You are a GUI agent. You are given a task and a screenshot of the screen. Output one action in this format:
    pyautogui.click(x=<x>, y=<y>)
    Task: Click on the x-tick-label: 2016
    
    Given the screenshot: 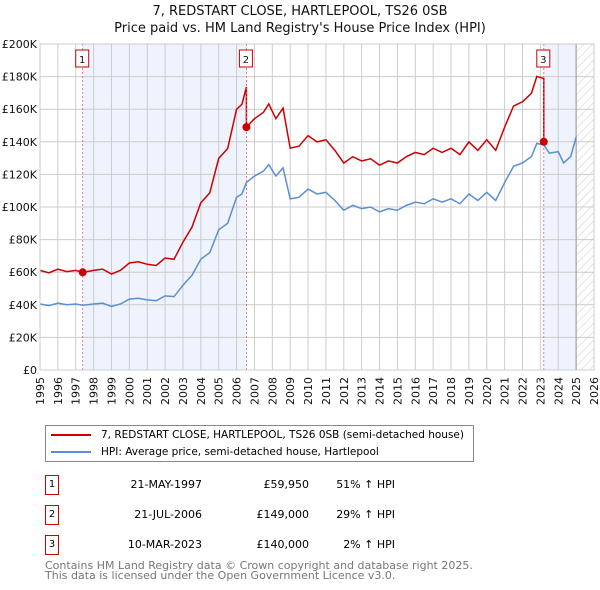 What is the action you would take?
    pyautogui.click(x=415, y=391)
    